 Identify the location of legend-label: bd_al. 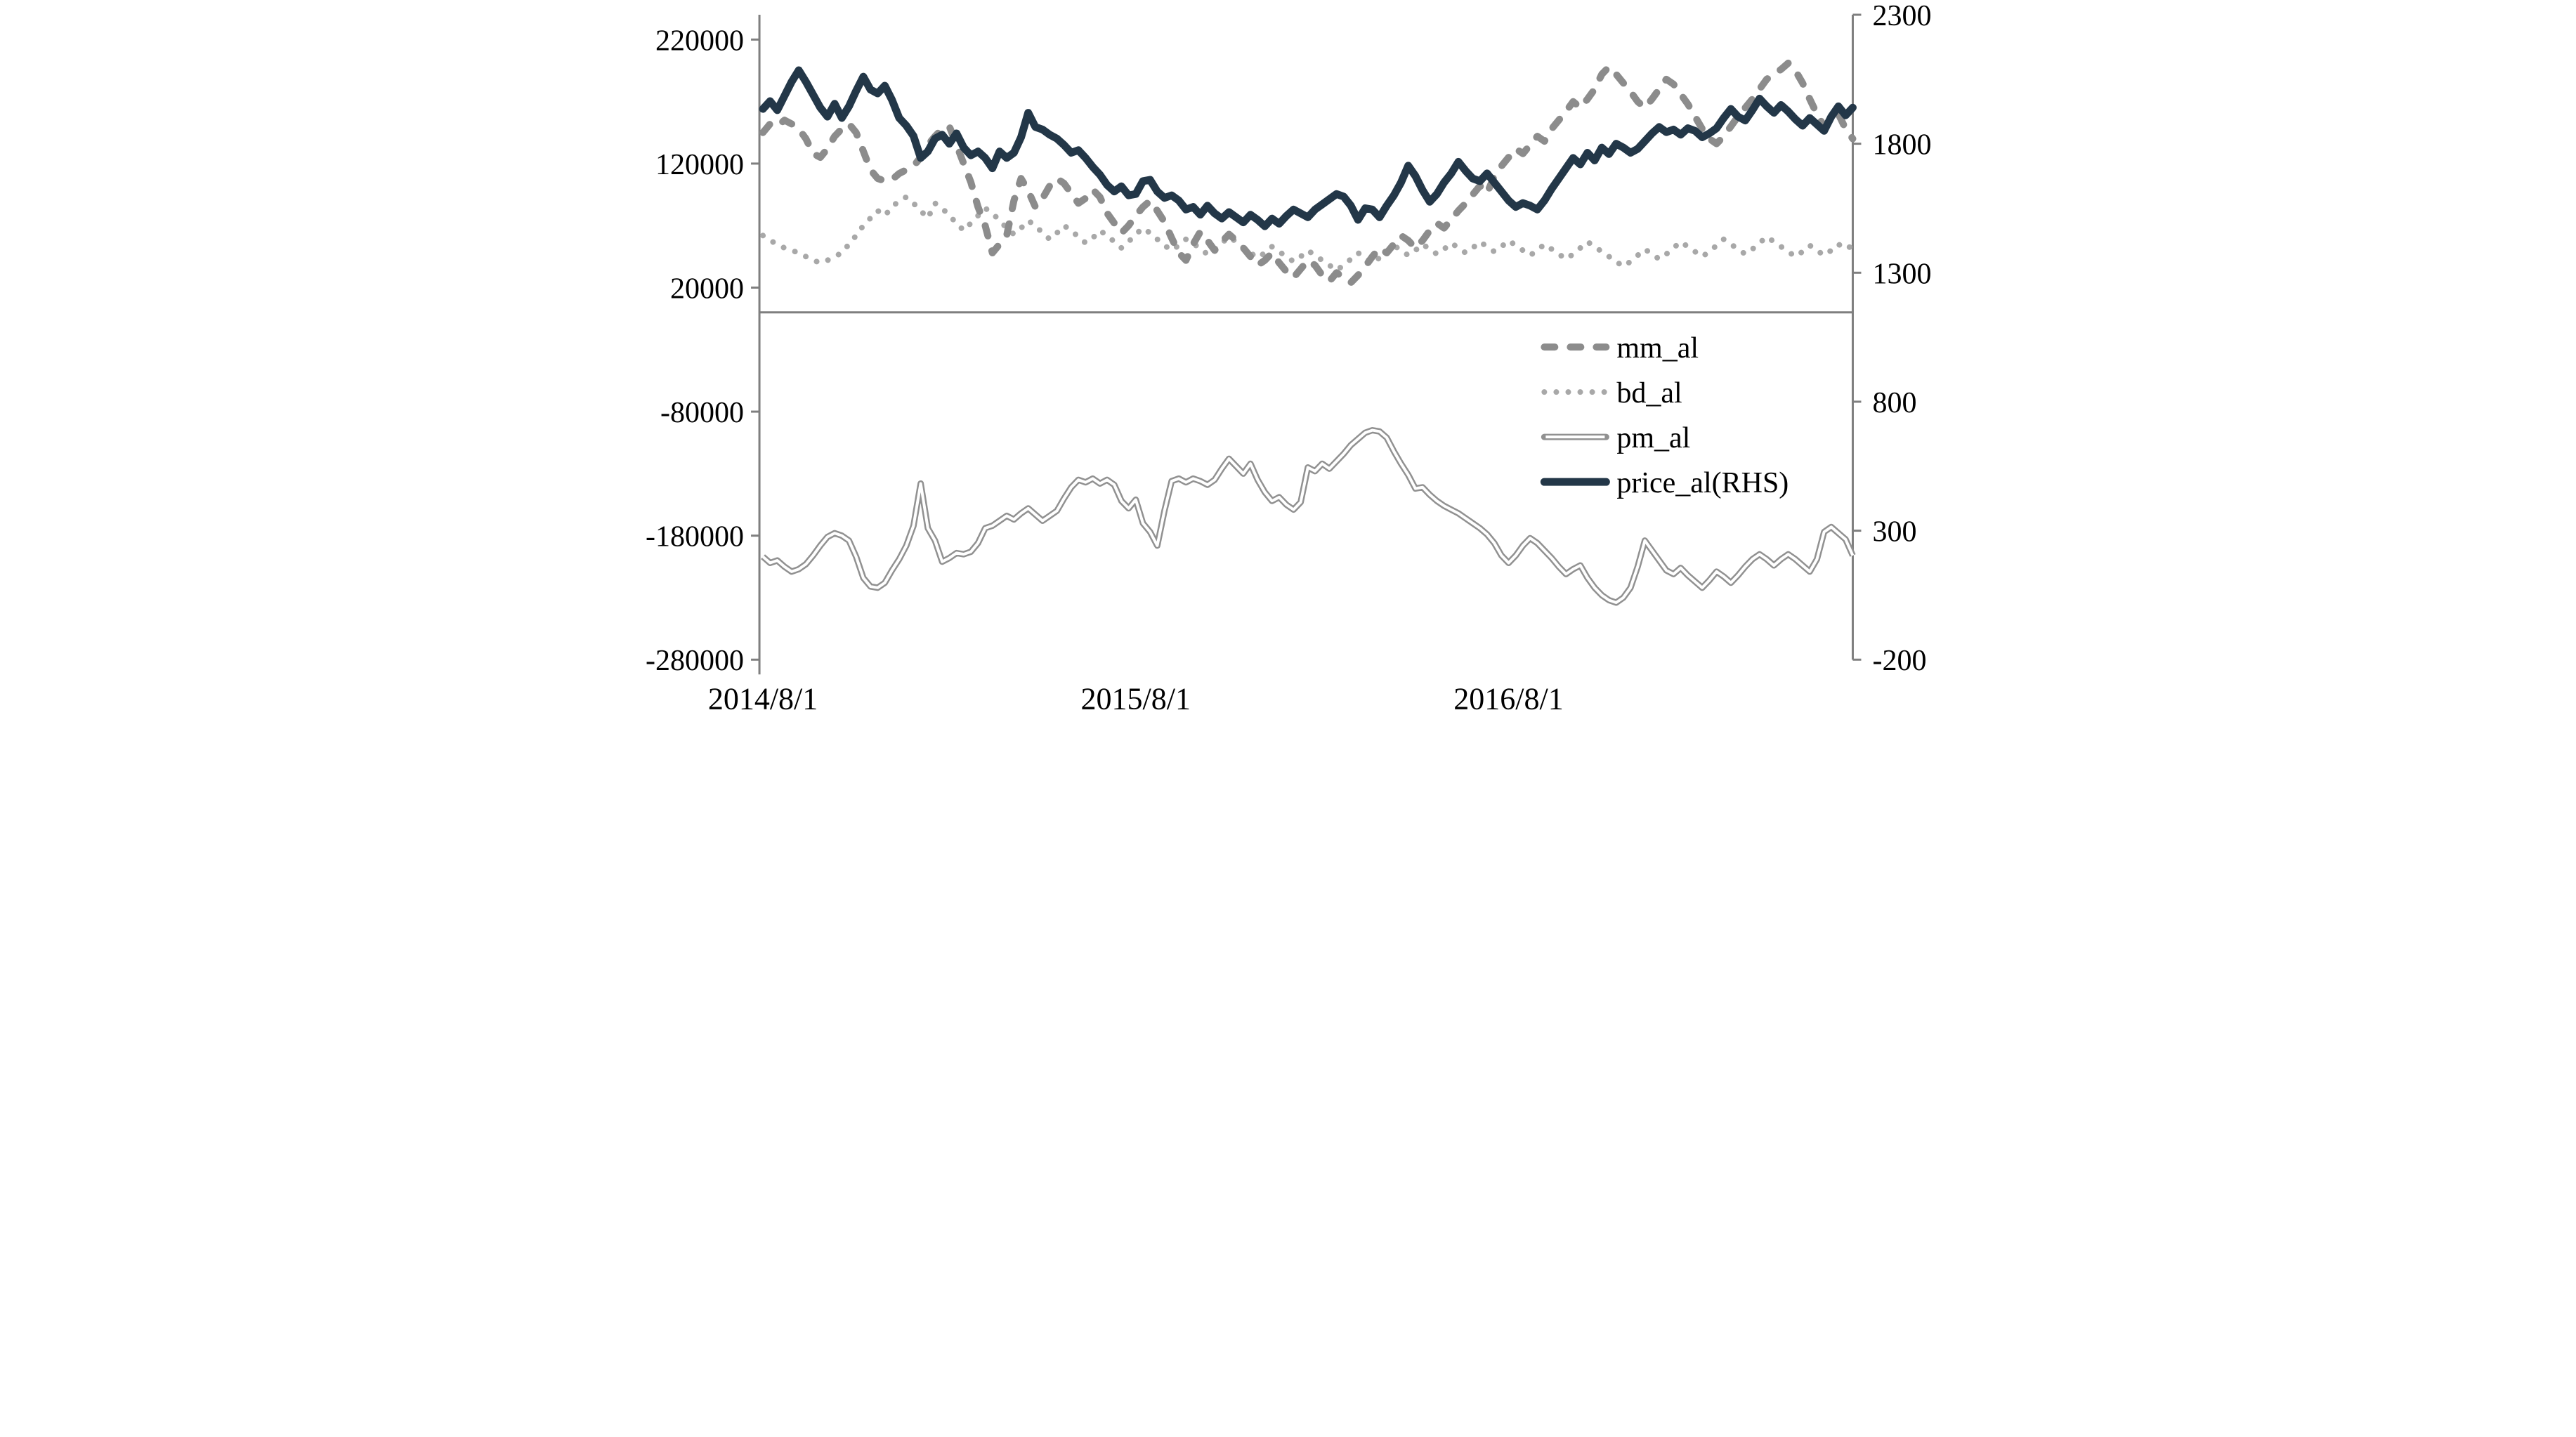
(1649, 393).